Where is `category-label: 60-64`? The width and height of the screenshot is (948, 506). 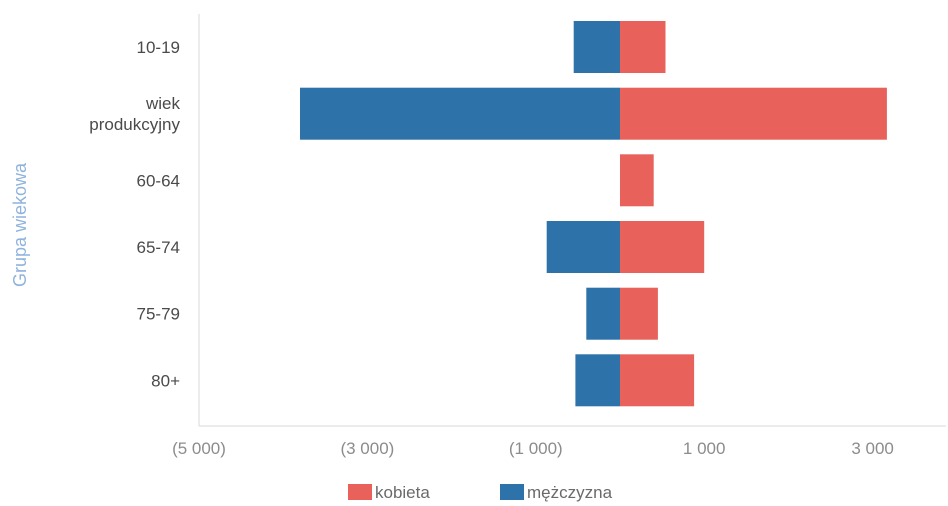
category-label: 60-64 is located at coordinates (158, 180).